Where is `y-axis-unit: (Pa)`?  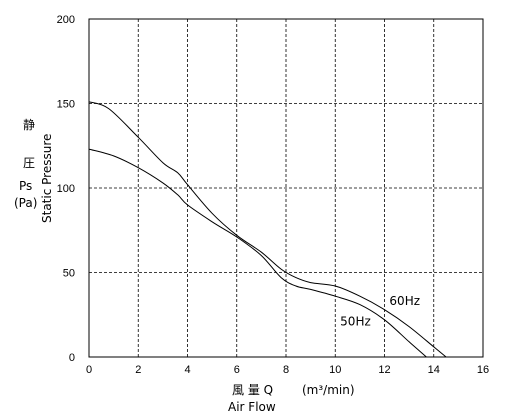
y-axis-unit: (Pa) is located at coordinates (25, 203).